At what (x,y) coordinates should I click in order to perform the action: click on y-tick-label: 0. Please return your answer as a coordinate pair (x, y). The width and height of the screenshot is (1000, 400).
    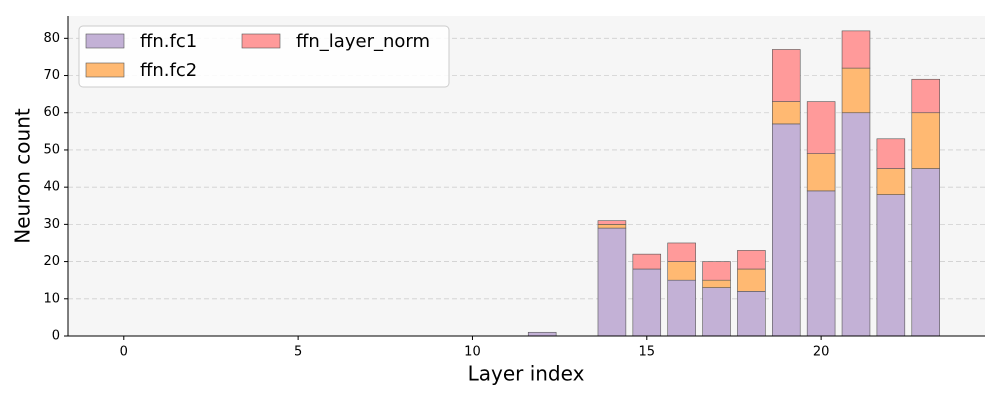
    Looking at the image, I should click on (56, 336).